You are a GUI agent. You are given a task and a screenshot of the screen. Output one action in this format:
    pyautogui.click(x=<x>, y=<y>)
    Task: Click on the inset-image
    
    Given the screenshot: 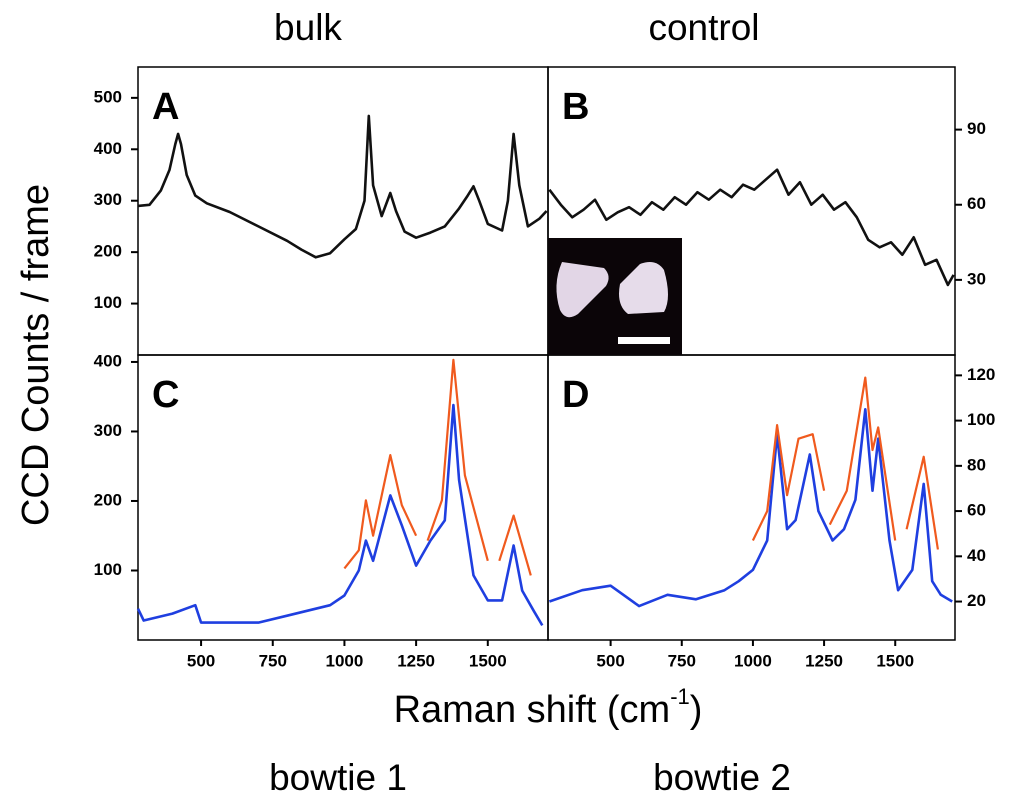 What is the action you would take?
    pyautogui.click(x=615, y=296)
    